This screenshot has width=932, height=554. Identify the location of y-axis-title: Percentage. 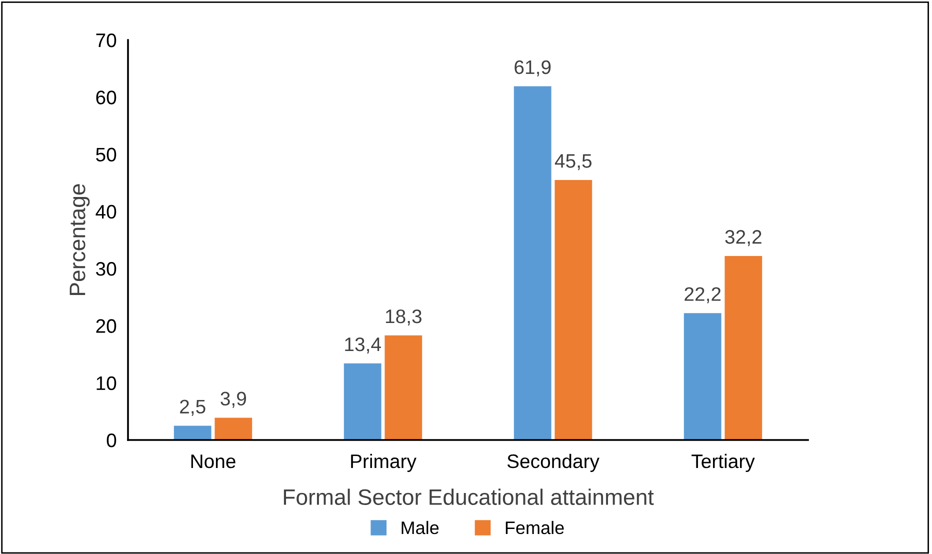
(80, 240).